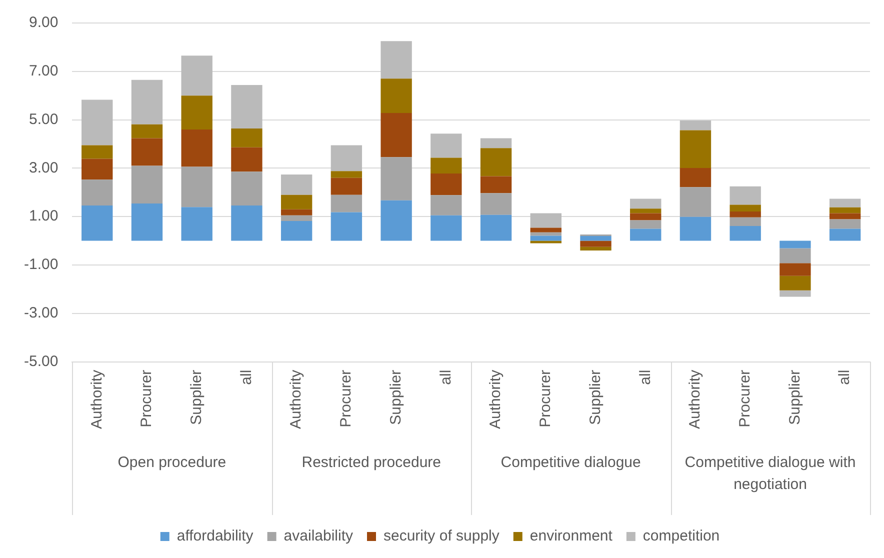  What do you see at coordinates (43, 119) in the screenshot?
I see `y-tick-label: 5.00` at bounding box center [43, 119].